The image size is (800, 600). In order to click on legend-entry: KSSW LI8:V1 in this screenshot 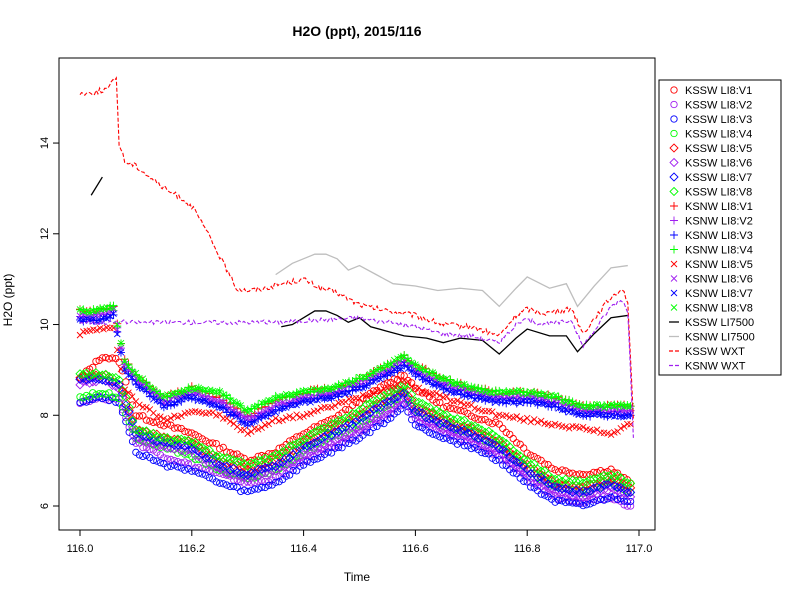, I will do `click(711, 91)`.